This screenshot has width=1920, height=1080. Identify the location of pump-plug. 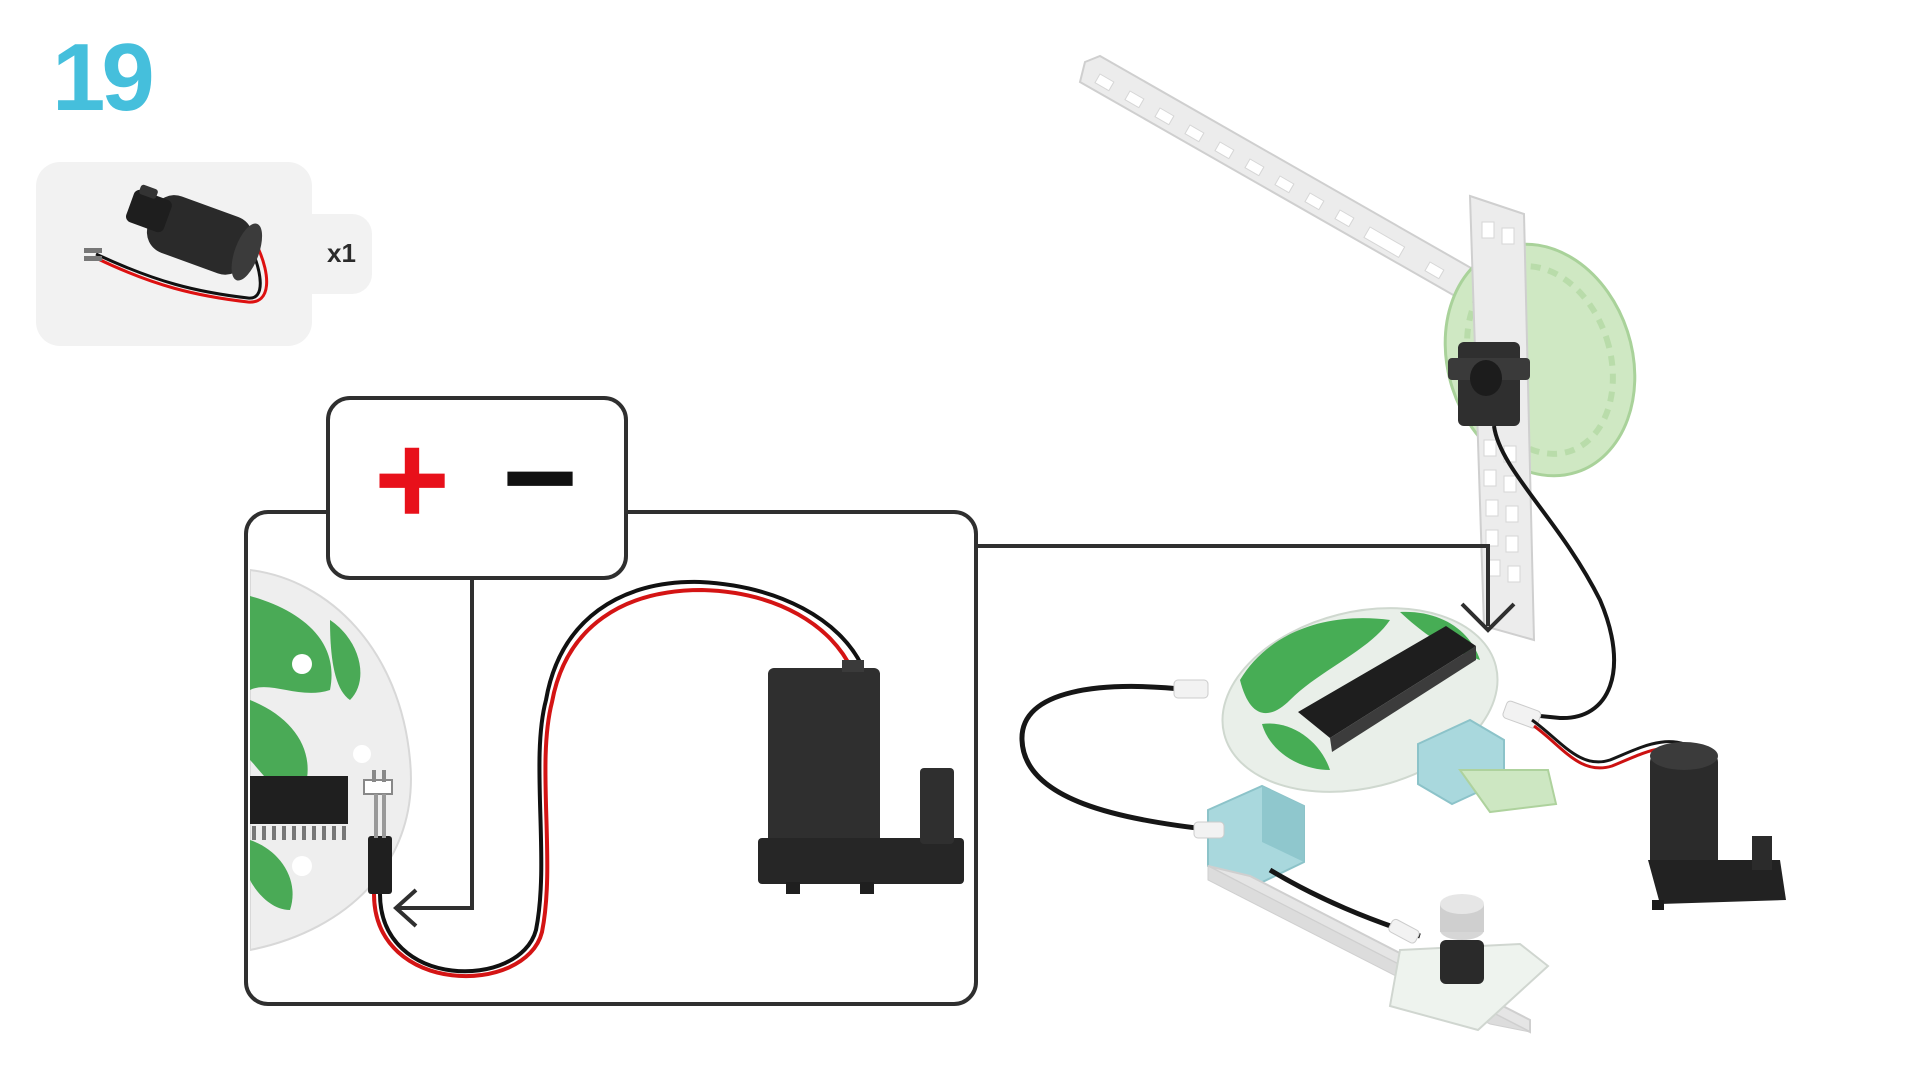
(380, 865).